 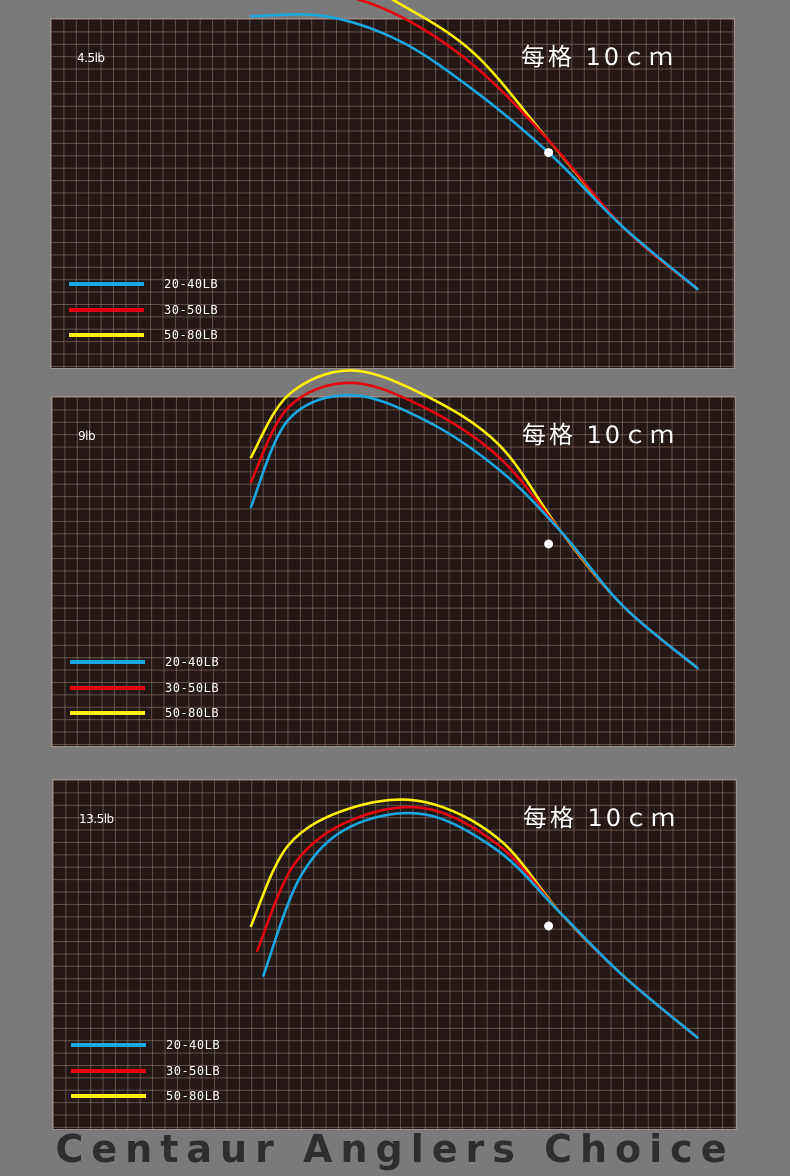 What do you see at coordinates (91, 58) in the screenshot?
I see `load-weight-label: 4.5lb` at bounding box center [91, 58].